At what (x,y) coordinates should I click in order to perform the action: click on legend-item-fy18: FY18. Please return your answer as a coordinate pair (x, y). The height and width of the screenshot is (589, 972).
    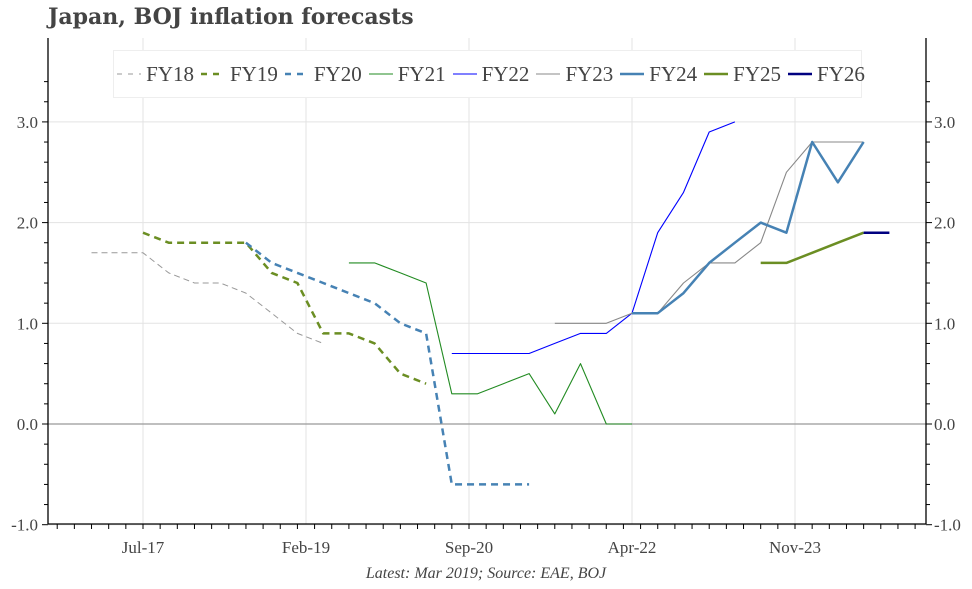
    Looking at the image, I should click on (152, 74).